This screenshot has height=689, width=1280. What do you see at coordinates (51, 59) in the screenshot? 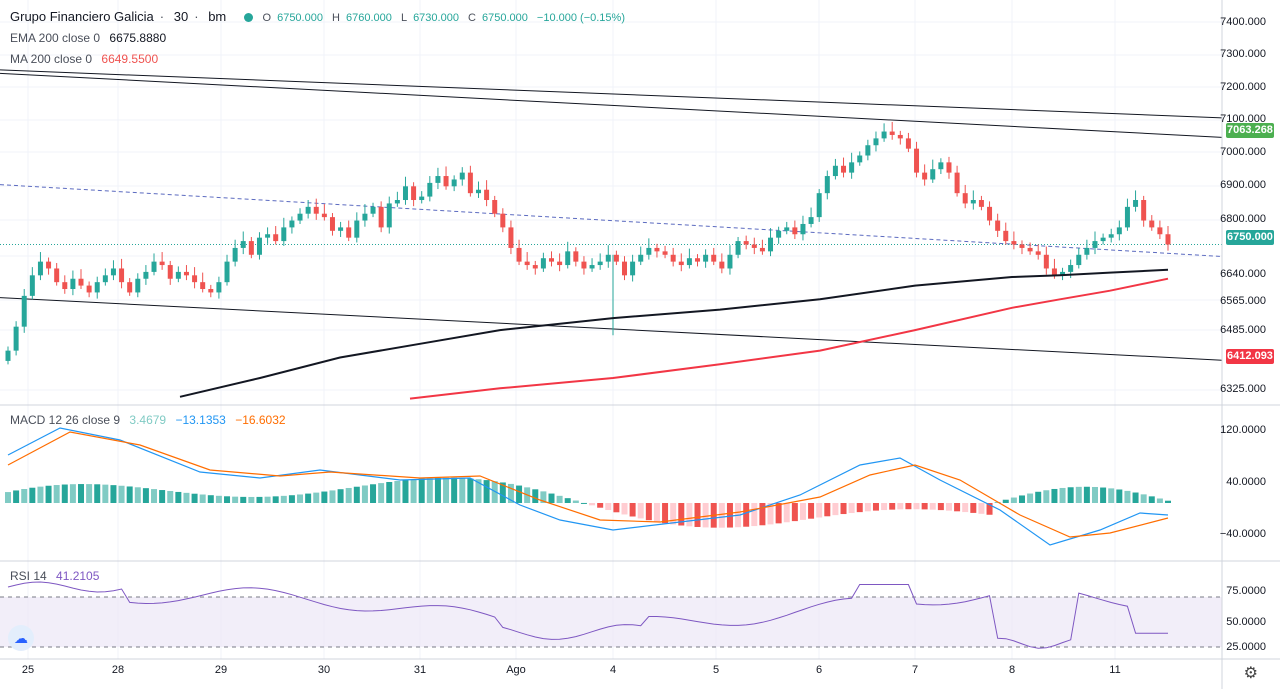
I see `ma-label: MA 200 close 0` at bounding box center [51, 59].